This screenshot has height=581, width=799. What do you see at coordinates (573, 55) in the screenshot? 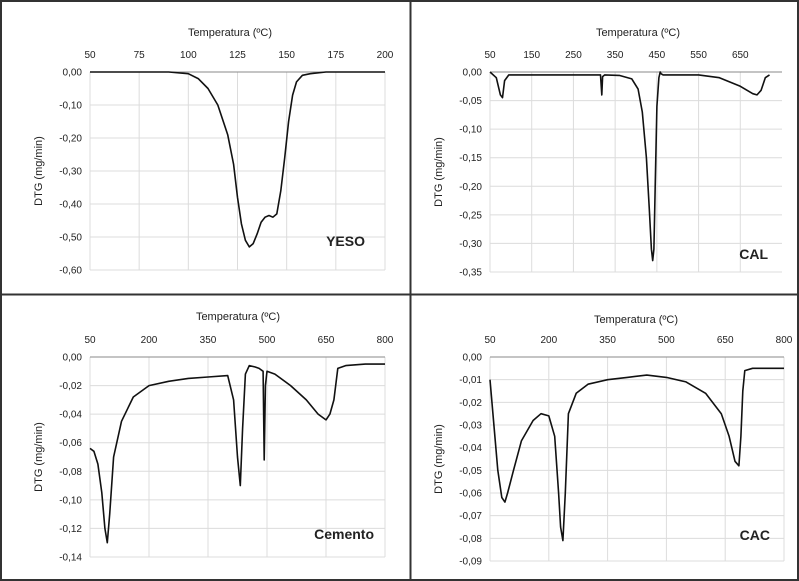
I see `x-tick-label: 250` at bounding box center [573, 55].